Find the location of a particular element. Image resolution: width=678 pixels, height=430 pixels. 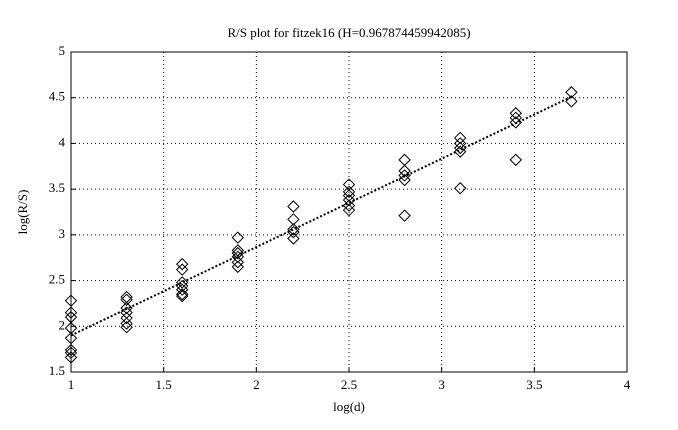

y-tick-label: 4 is located at coordinates (62, 141).